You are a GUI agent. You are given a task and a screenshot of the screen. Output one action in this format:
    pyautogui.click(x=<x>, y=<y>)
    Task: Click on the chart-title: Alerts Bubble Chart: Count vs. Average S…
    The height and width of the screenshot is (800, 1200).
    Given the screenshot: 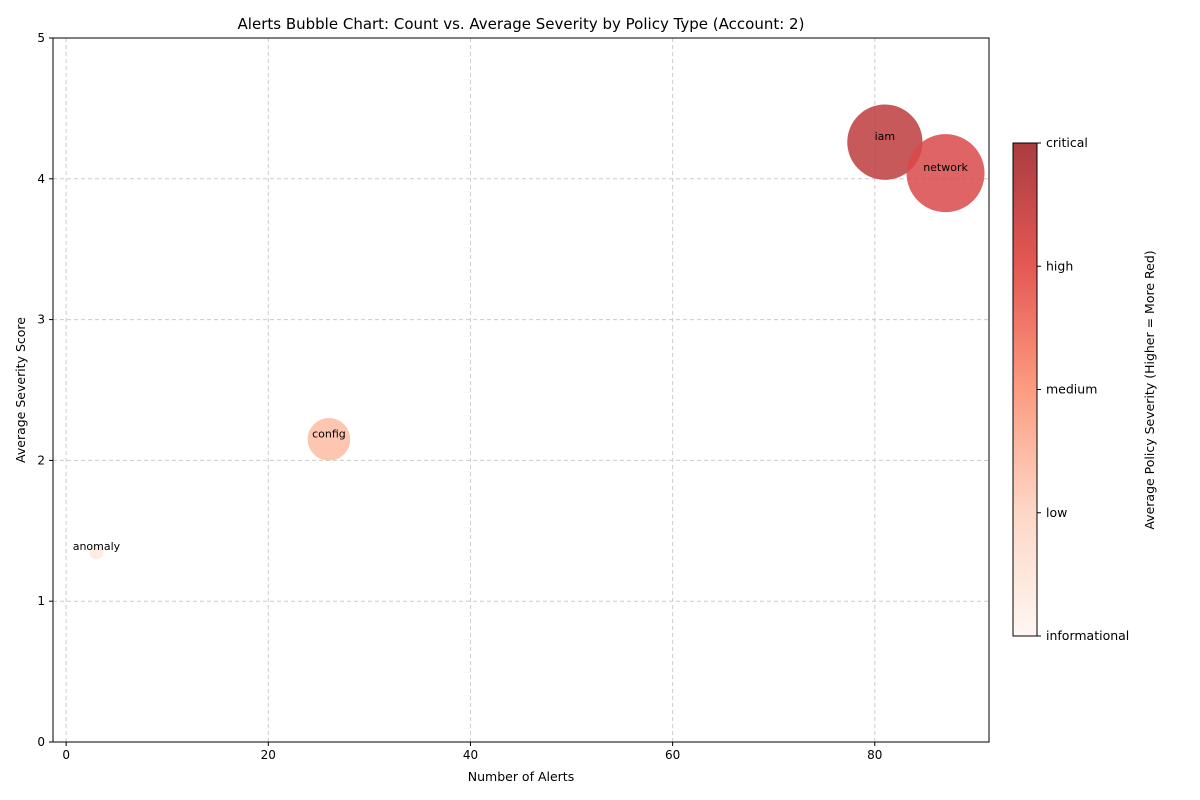 What is the action you would take?
    pyautogui.click(x=521, y=24)
    